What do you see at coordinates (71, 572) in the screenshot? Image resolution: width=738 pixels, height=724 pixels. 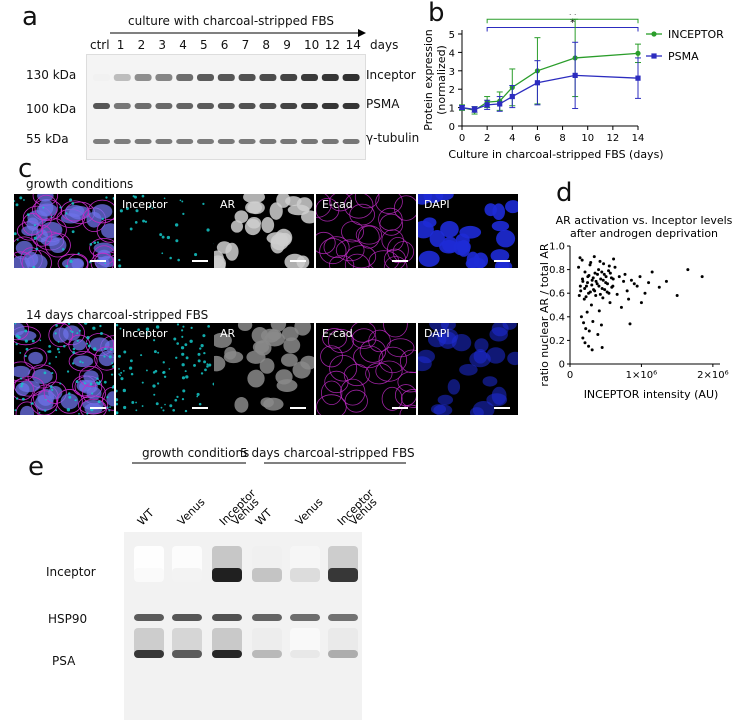 I see `panel-e-row-inceptor: Inceptor` at bounding box center [71, 572].